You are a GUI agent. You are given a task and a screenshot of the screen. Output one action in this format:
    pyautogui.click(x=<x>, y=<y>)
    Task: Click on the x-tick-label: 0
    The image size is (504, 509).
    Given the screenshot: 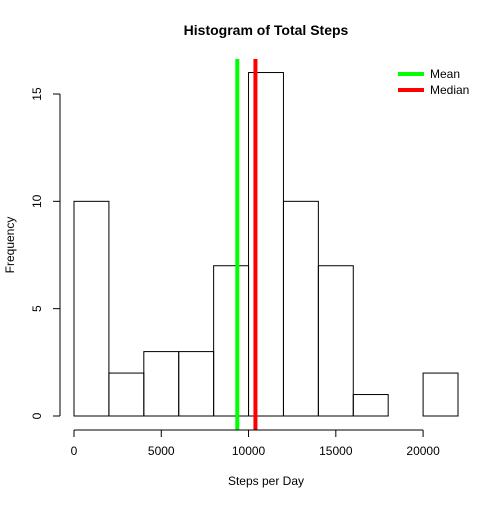 What is the action you would take?
    pyautogui.click(x=74, y=451)
    